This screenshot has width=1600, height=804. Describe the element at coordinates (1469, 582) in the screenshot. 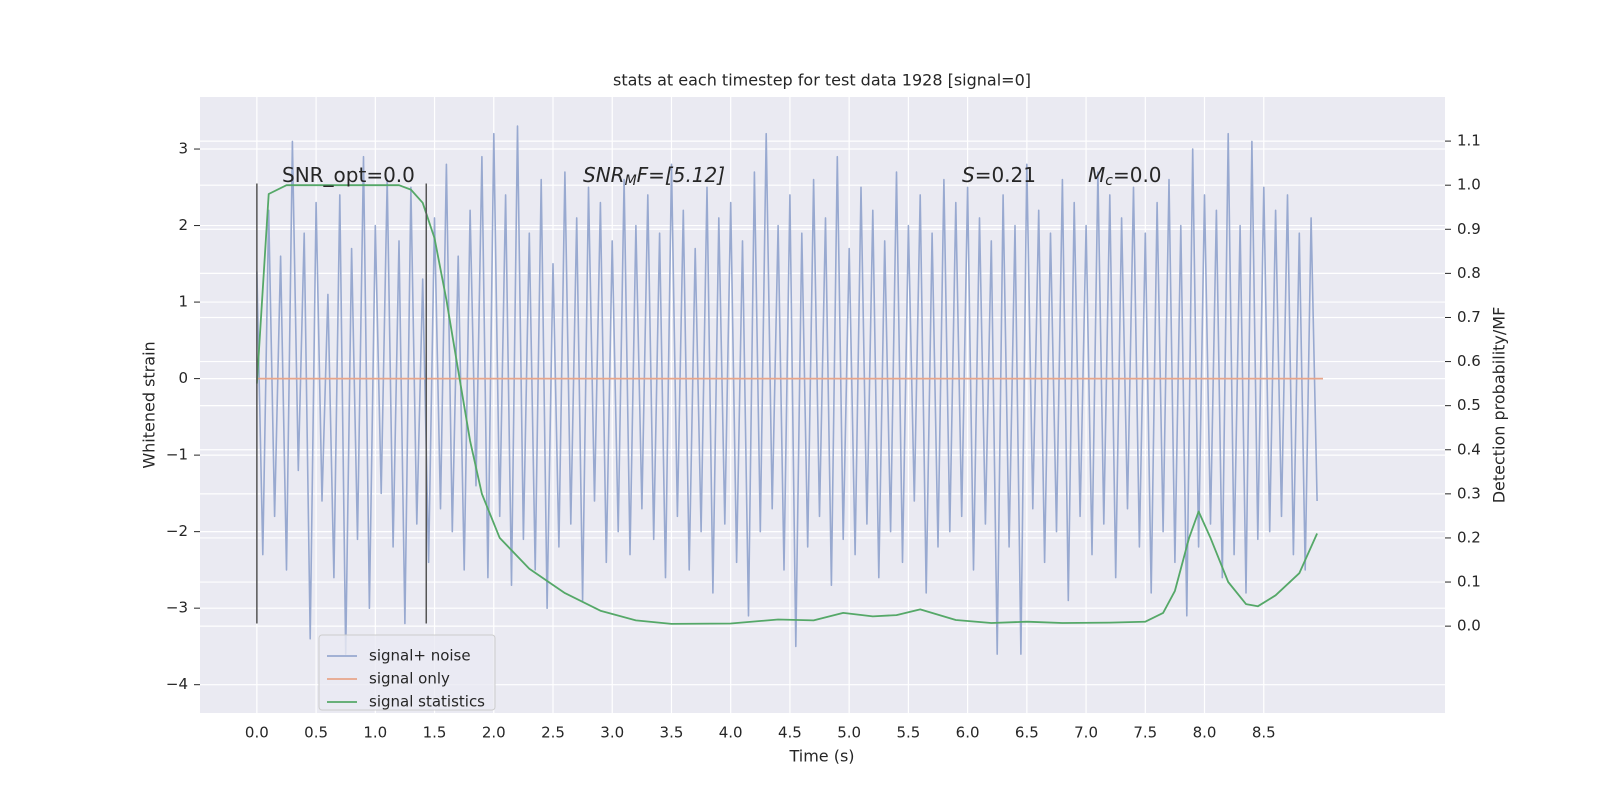

I see `y2-tick-label: 0.1` at that location.